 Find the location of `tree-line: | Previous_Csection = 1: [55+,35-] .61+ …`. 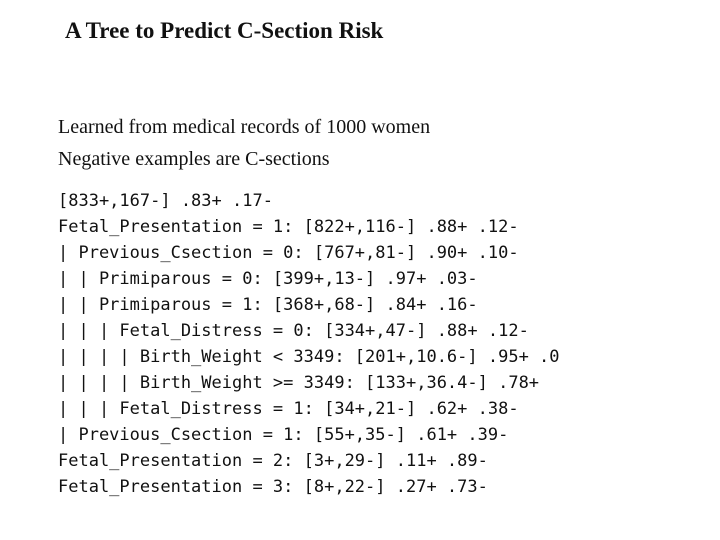

tree-line: | Previous_Csection = 1: [55+,35-] .61+ … is located at coordinates (283, 435).